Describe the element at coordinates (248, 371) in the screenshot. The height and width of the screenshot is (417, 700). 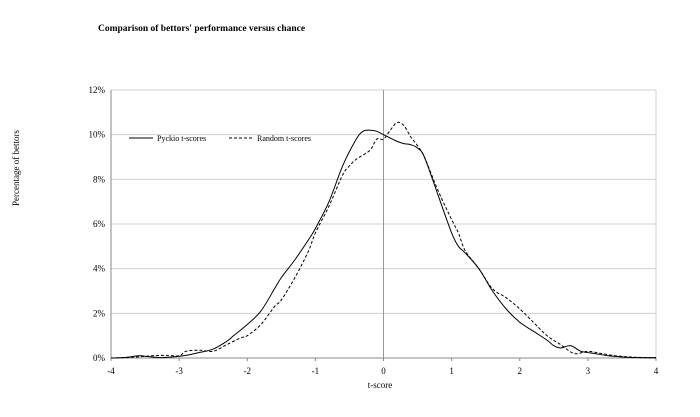
I see `x-tick-label: -2` at that location.